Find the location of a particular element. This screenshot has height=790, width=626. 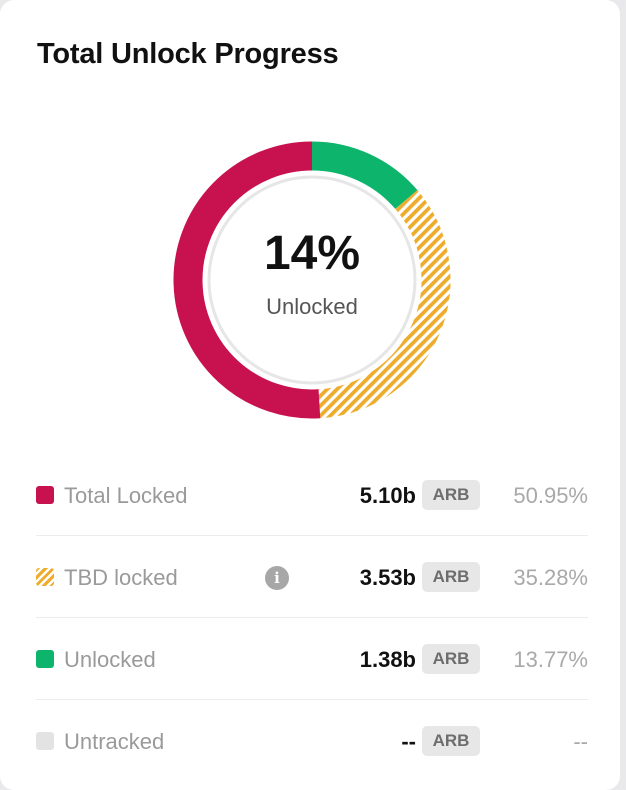

info-icon: i is located at coordinates (277, 578).